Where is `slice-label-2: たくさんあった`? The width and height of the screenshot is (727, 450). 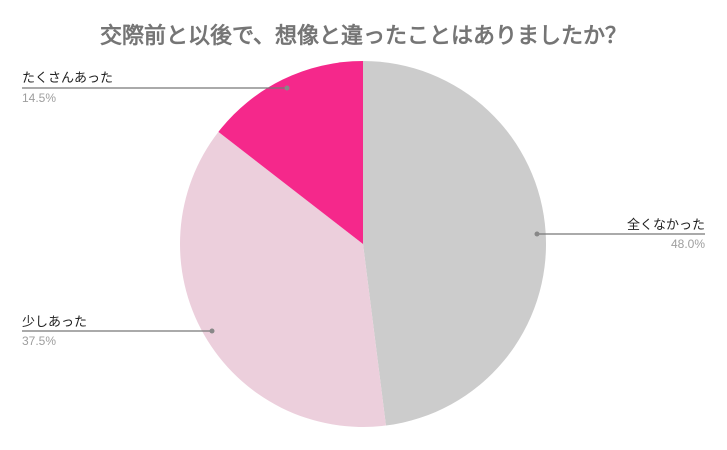
slice-label-2: たくさんあった is located at coordinates (67, 78).